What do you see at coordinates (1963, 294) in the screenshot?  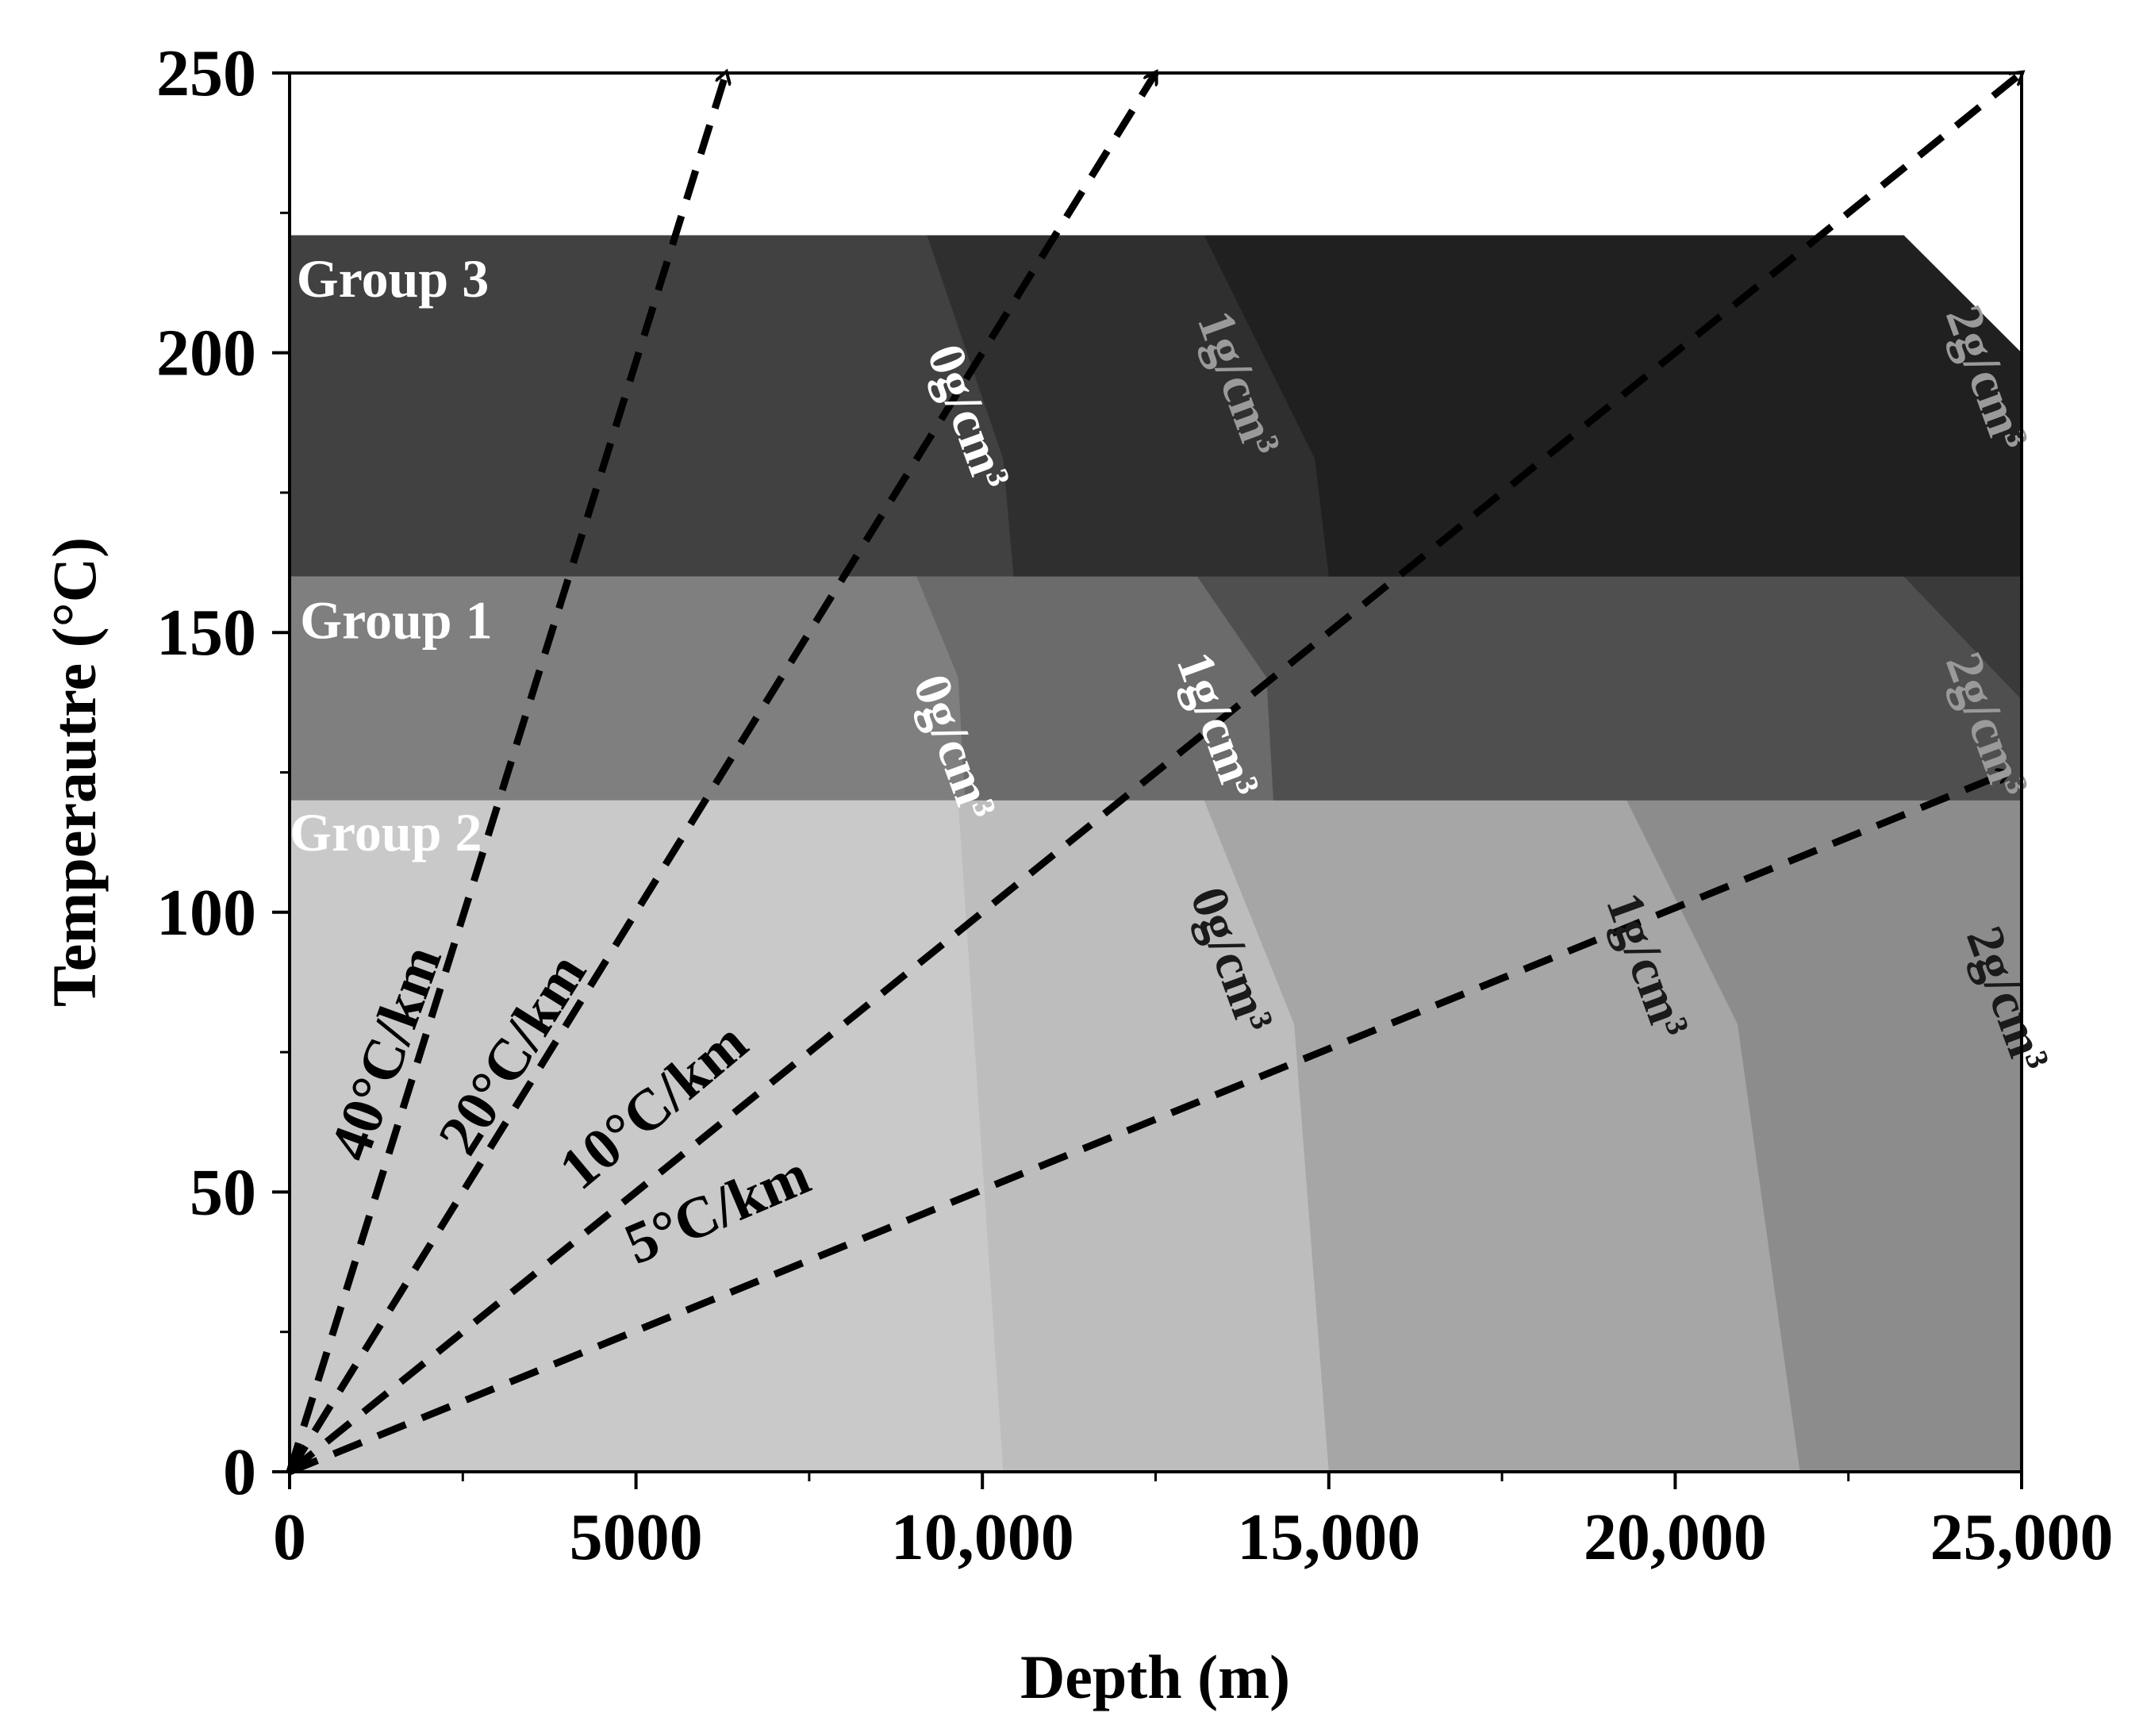 I see `group-3-corner-cut` at bounding box center [1963, 294].